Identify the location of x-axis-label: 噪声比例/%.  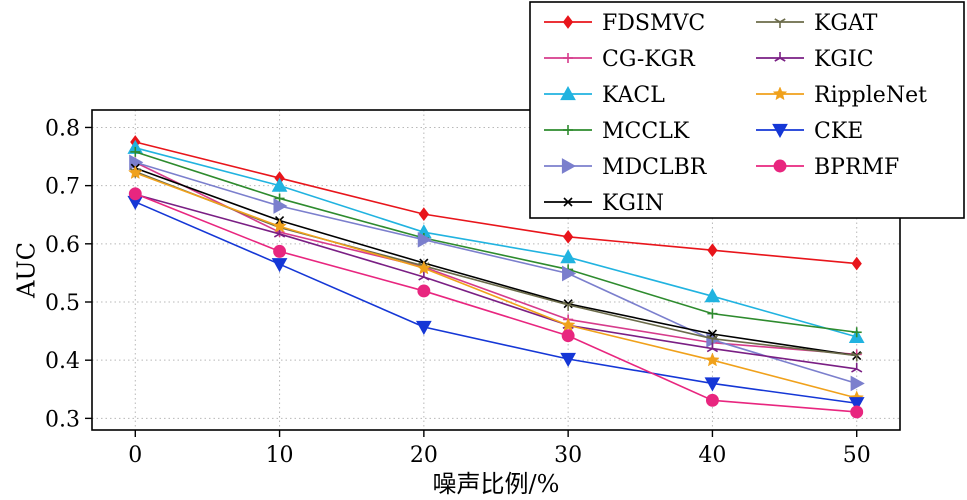
(496, 484).